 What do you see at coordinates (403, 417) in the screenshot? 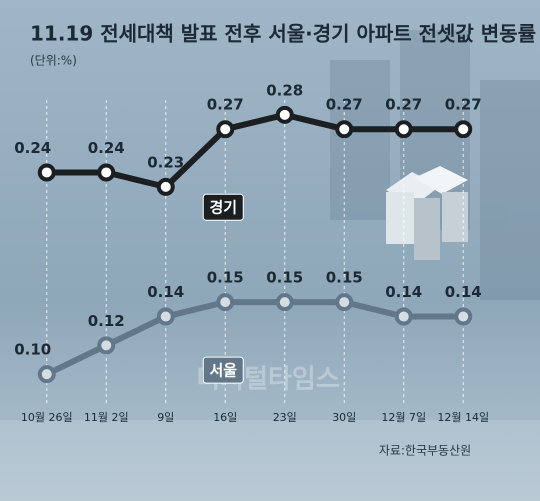
I see `x-tick-label: 12월 7일` at bounding box center [403, 417].